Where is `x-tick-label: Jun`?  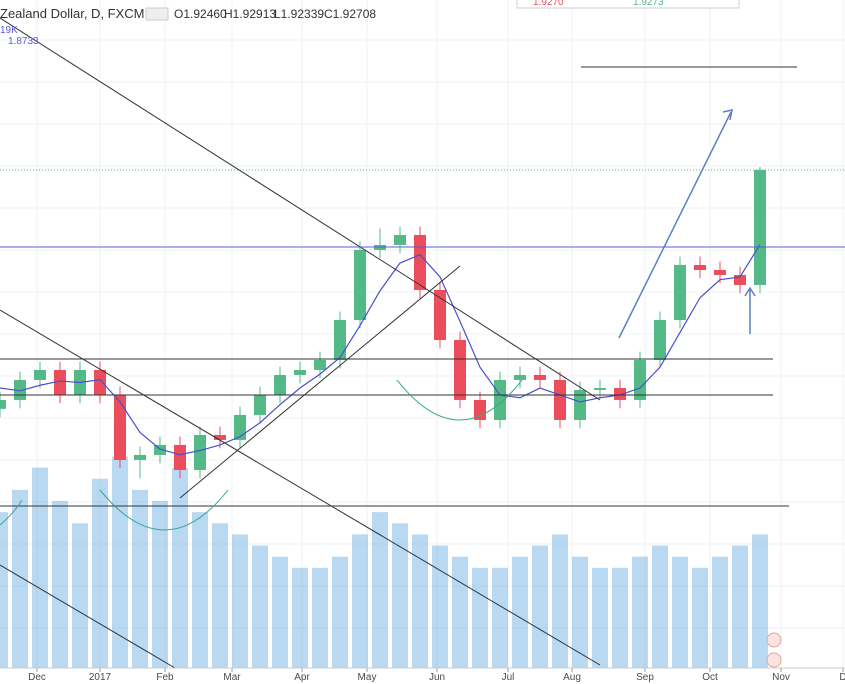
x-tick-label: Jun is located at coordinates (437, 677).